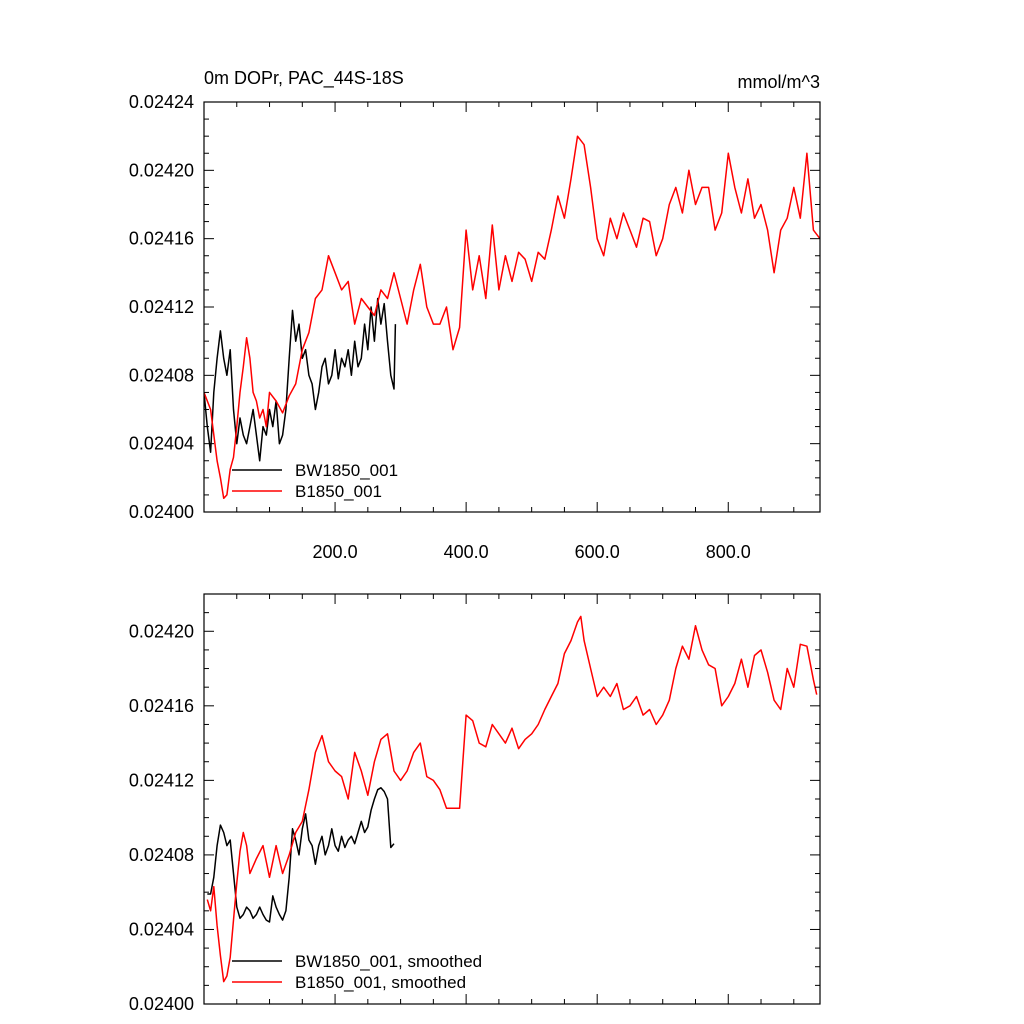  Describe the element at coordinates (728, 552) in the screenshot. I see `top-x-tick-label: 800.0` at that location.